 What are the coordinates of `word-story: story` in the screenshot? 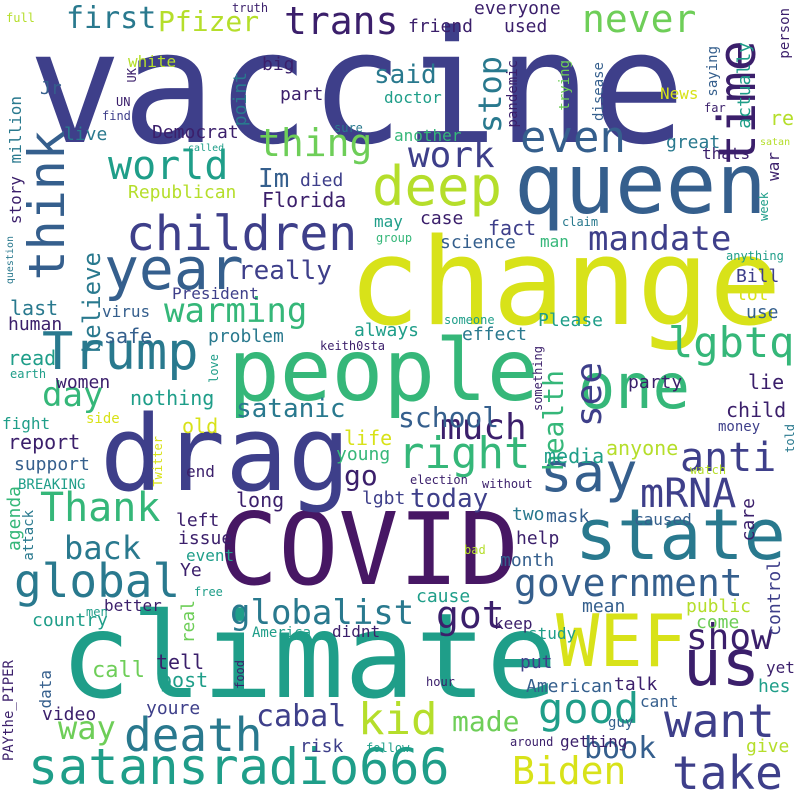 It's located at (15, 200).